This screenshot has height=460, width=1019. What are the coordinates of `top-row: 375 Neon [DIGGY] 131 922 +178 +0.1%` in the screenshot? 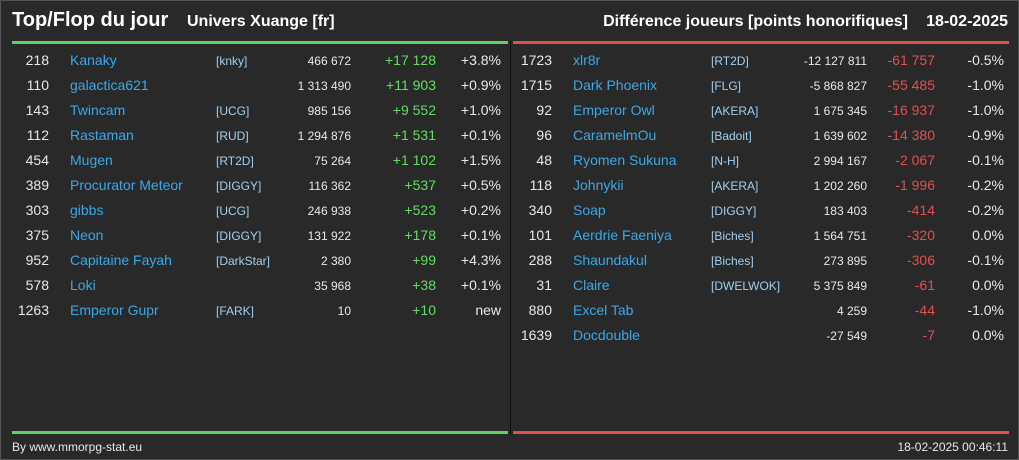 It's located at (255, 236).